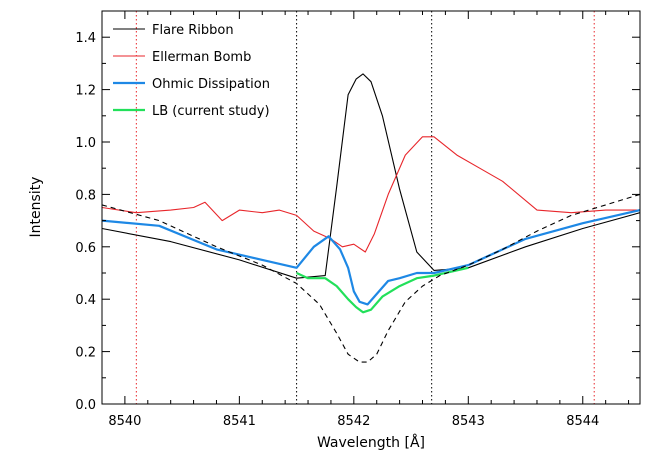 This screenshot has width=645, height=453. I want to click on x-axis-label: Wavelength [Å], so click(371, 442).